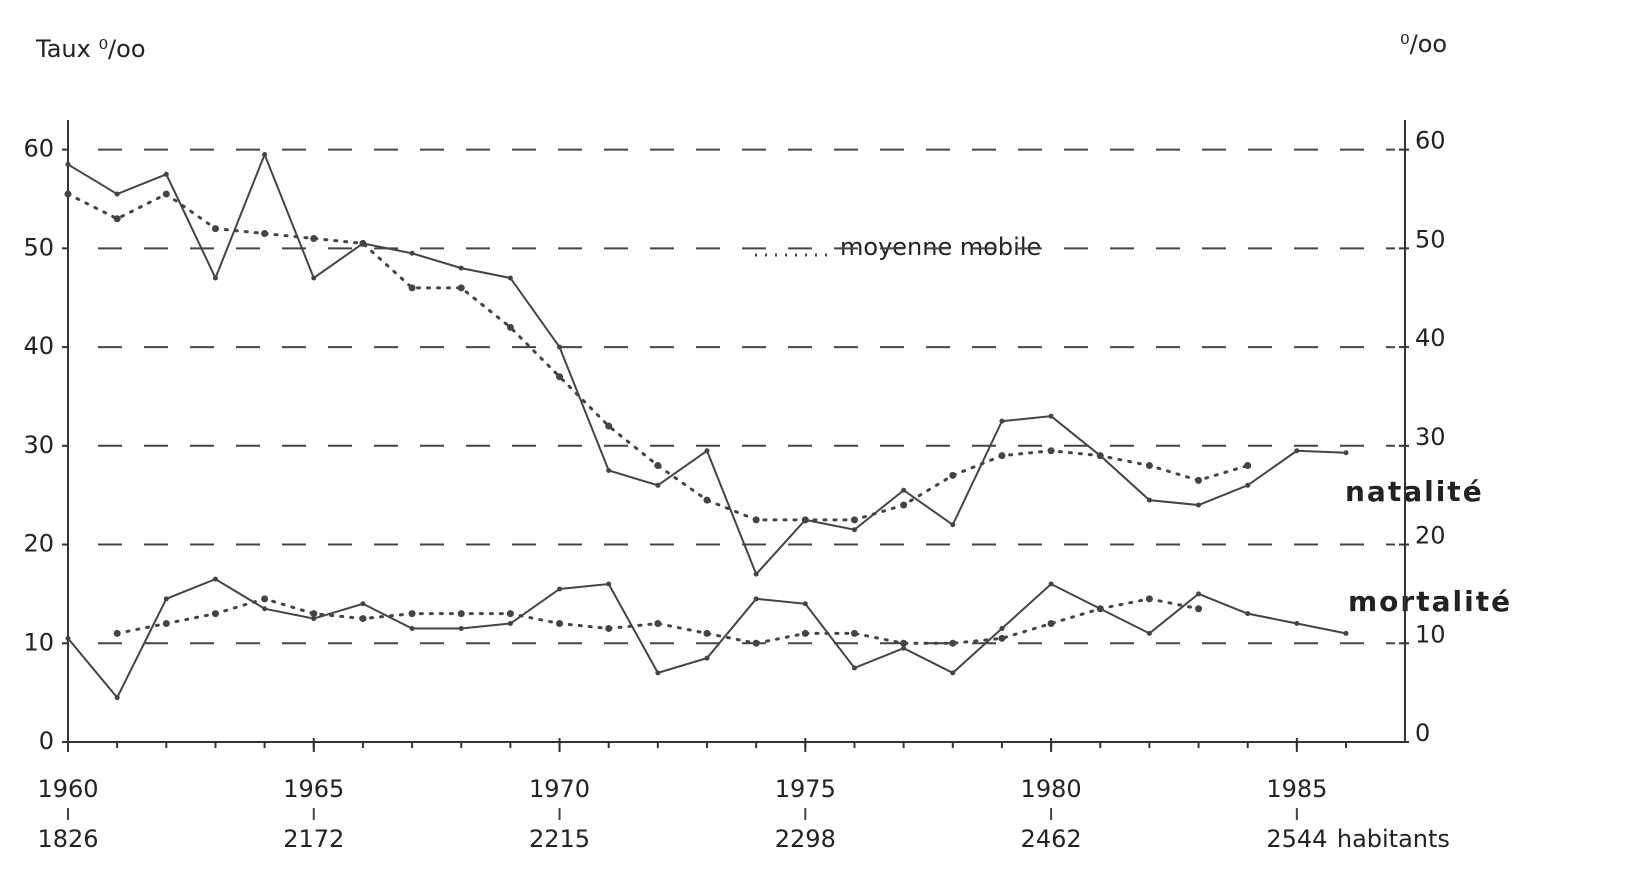  What do you see at coordinates (90, 49) in the screenshot?
I see `y-axis-label: Taux ⁰/oo` at bounding box center [90, 49].